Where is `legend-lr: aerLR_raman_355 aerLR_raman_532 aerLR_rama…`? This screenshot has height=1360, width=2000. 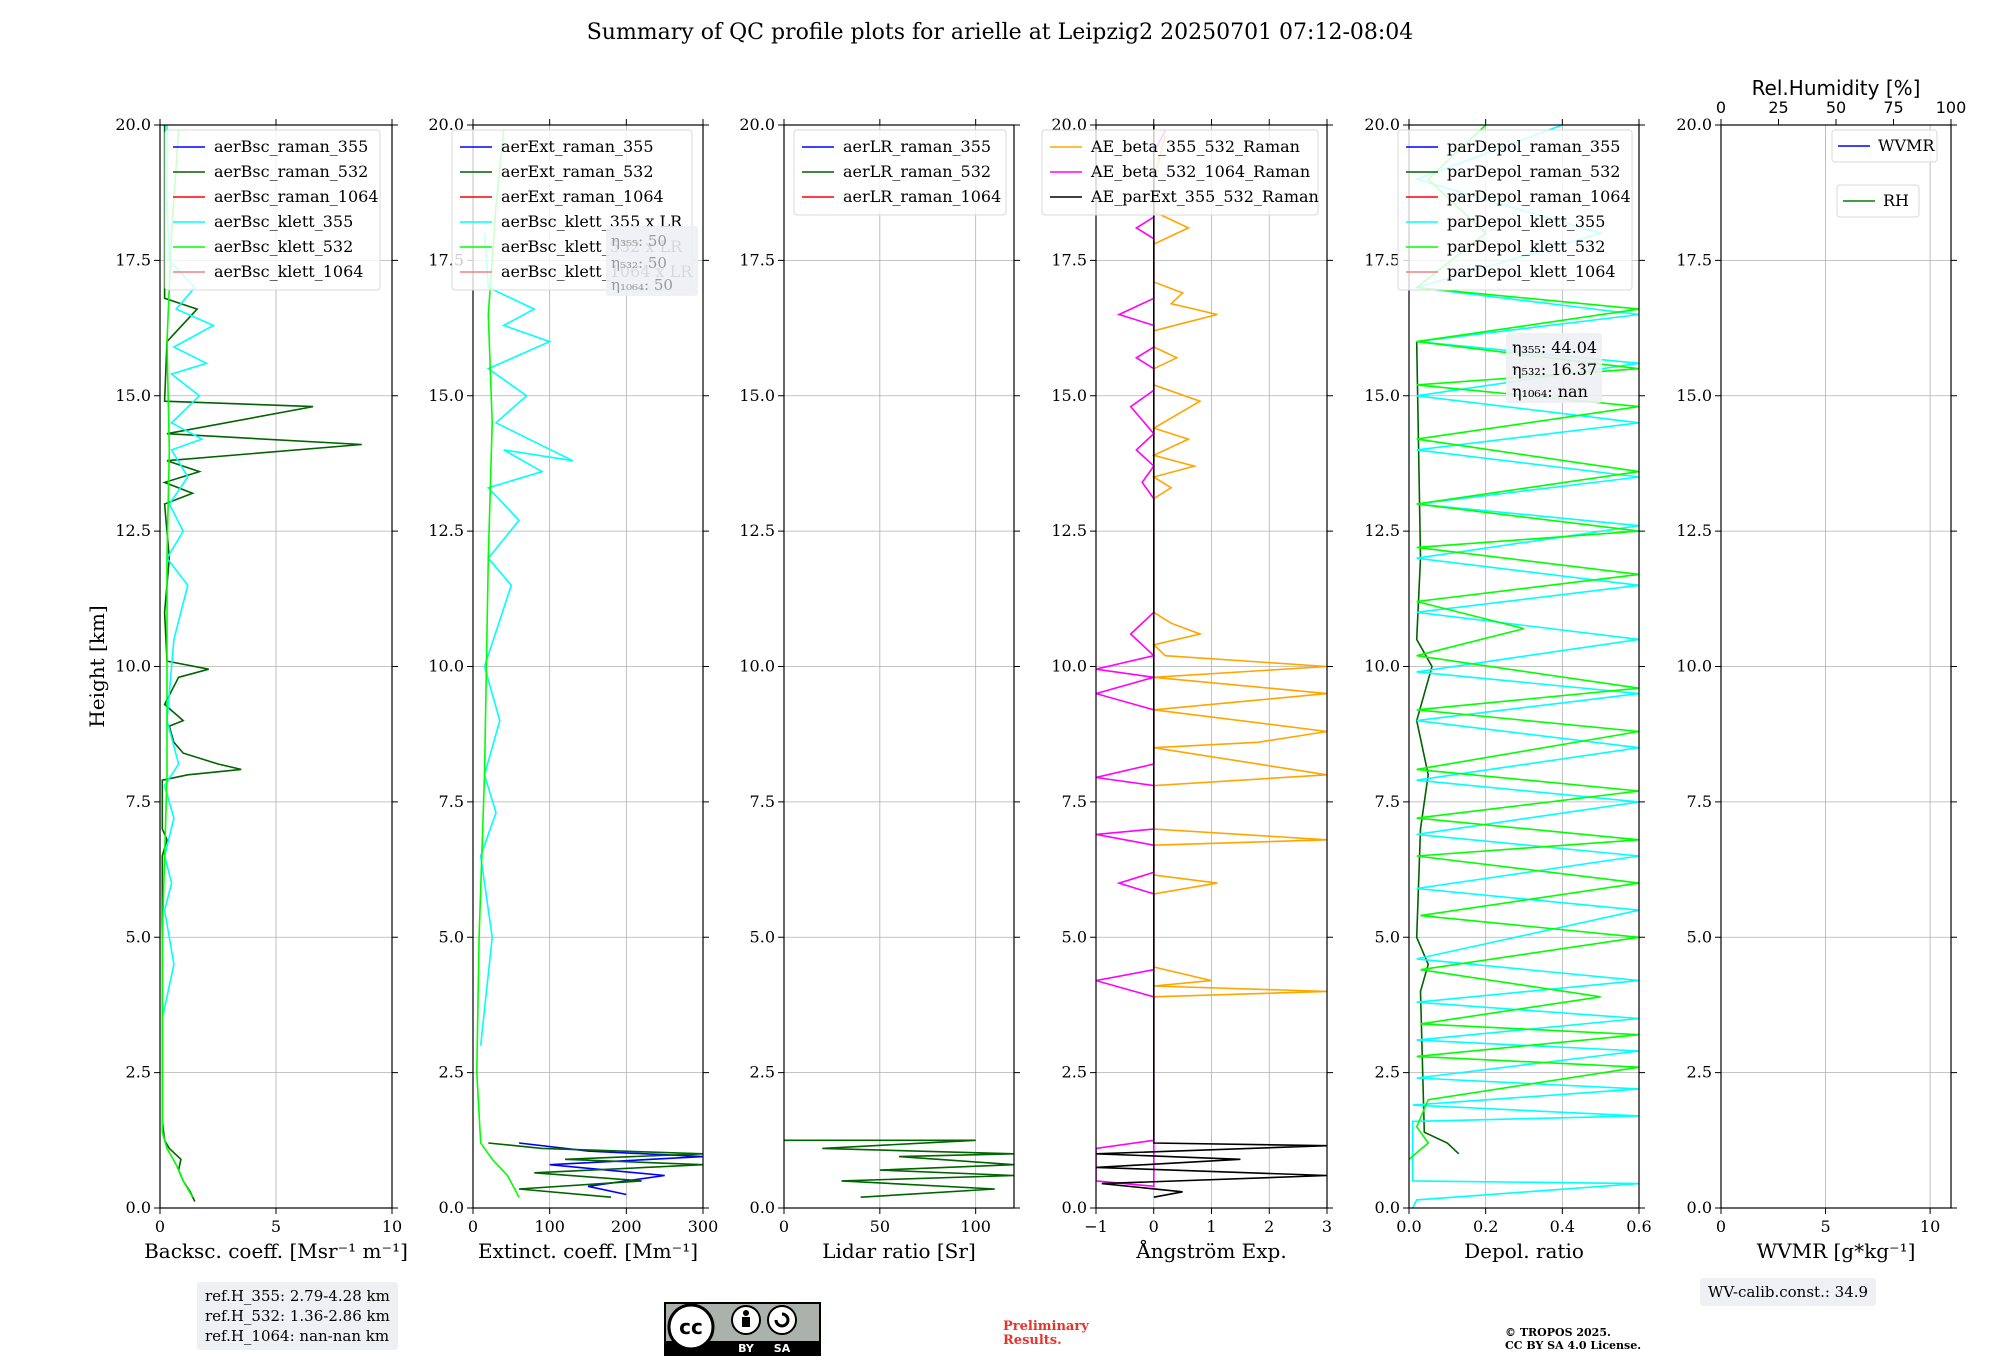
legend-lr: aerLR_raman_355 aerLR_raman_532 aerLR_rama… is located at coordinates (900, 172).